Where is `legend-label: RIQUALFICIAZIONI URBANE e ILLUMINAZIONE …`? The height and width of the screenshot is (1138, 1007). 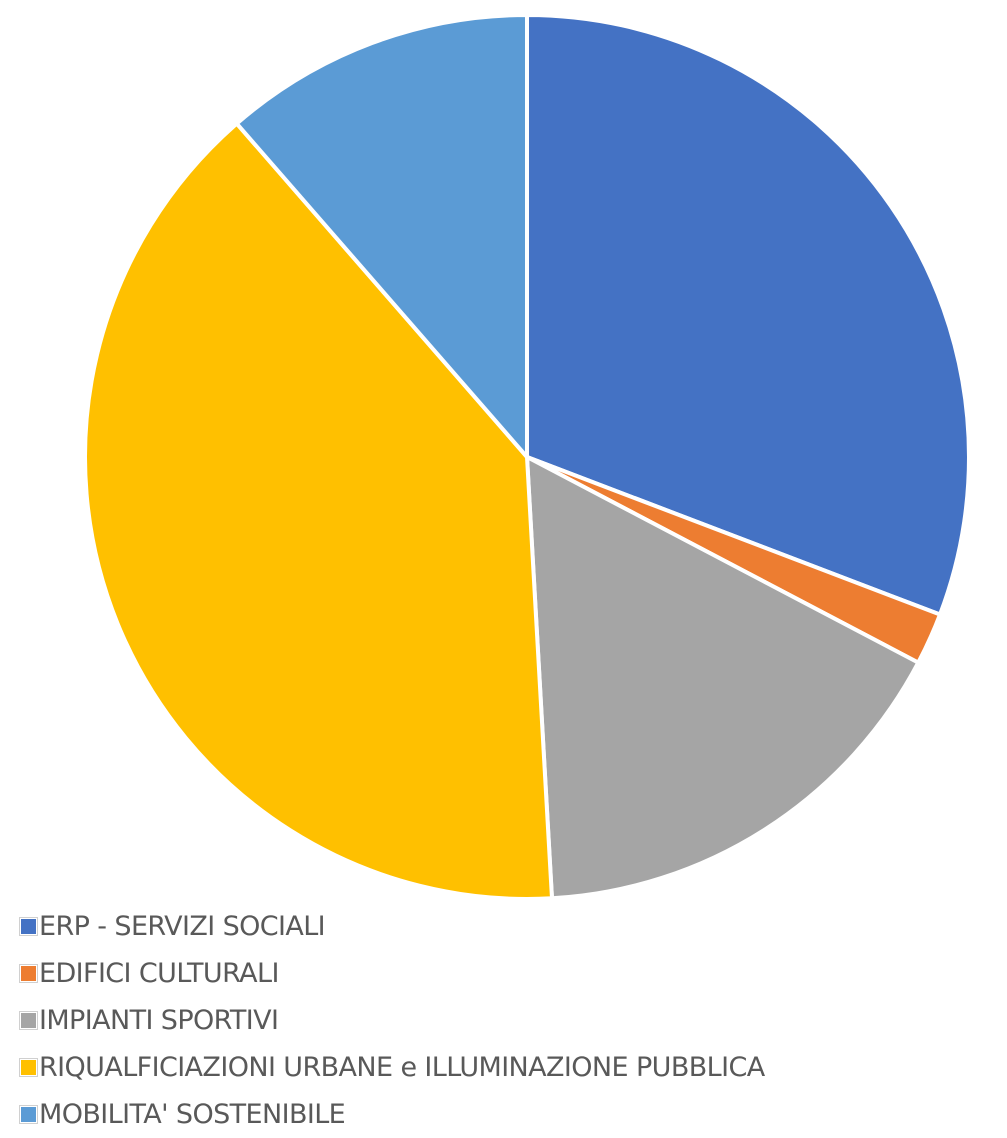 legend-label: RIQUALFICIAZIONI URBANE e ILLUMINAZIONE … is located at coordinates (402, 1067).